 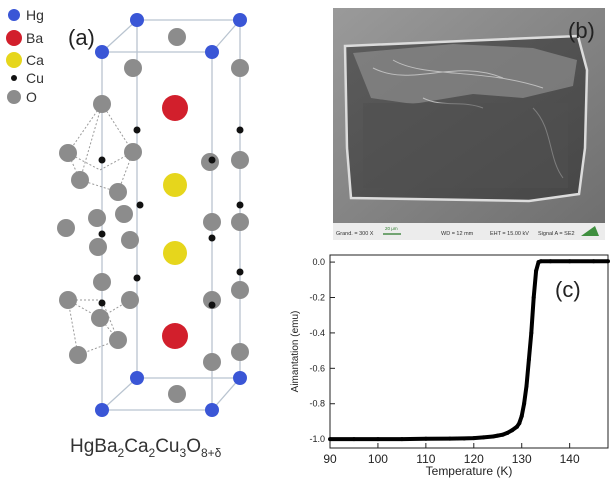 I want to click on y-axis-label: Aimantation (emu), so click(x=295, y=352).